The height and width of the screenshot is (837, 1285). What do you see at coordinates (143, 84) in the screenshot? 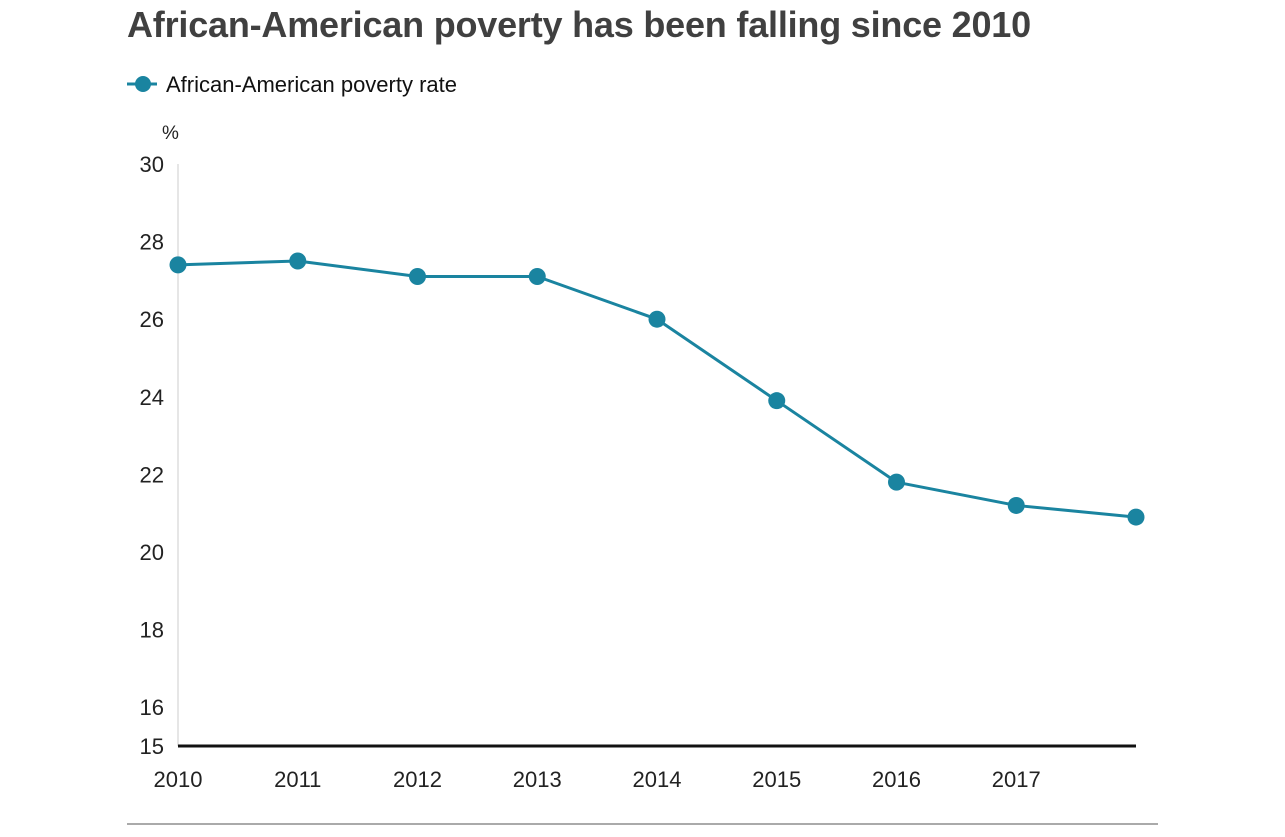
I see `legend-dot-marker` at bounding box center [143, 84].